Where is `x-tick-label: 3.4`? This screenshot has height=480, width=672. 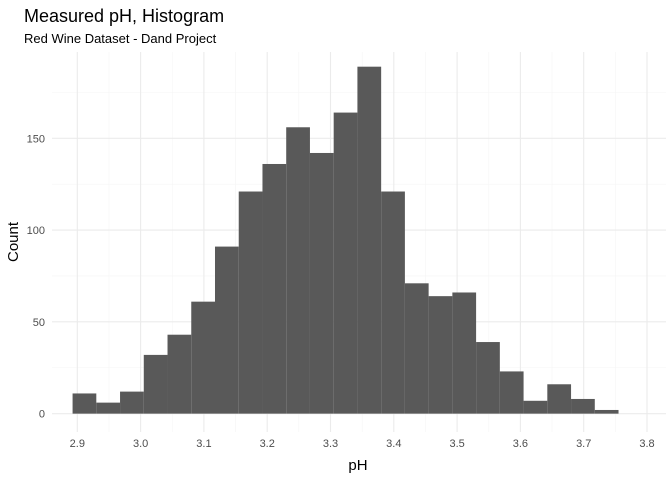 x-tick-label: 3.4 is located at coordinates (393, 444).